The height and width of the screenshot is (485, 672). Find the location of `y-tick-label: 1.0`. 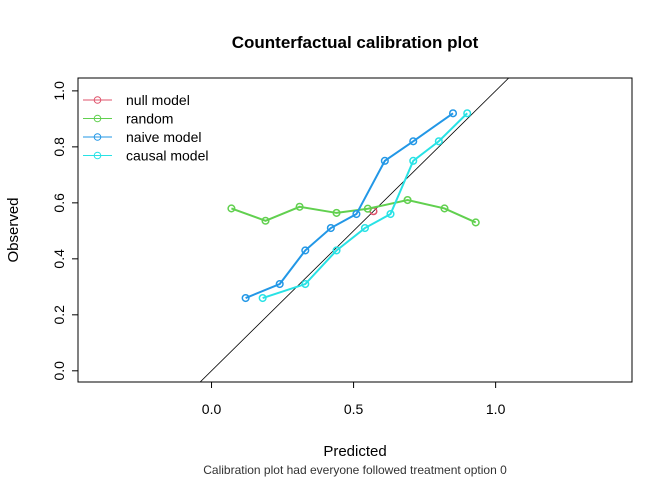

y-tick-label: 1.0 is located at coordinates (59, 91).